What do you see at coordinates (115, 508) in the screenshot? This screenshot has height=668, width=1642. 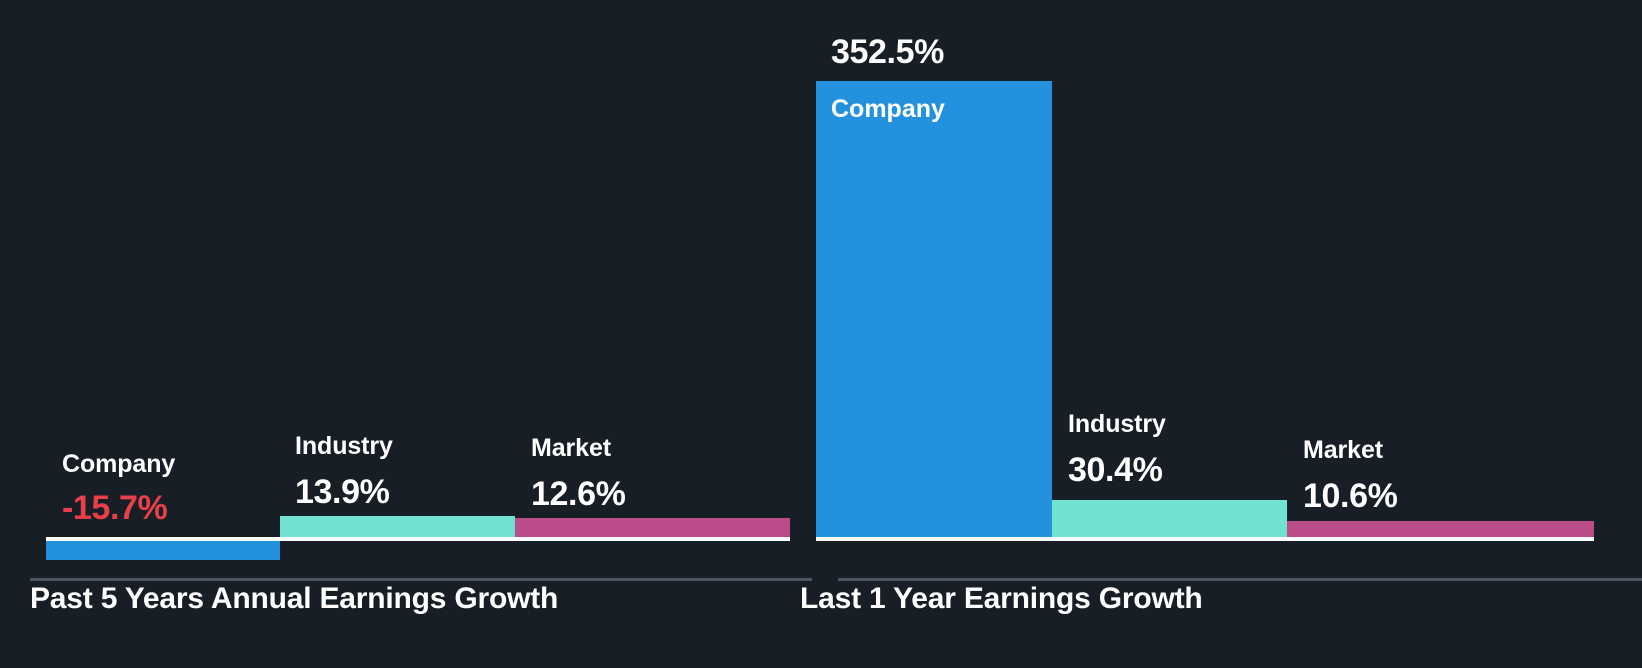 I see `bar-value-company-left: -15.7%` at bounding box center [115, 508].